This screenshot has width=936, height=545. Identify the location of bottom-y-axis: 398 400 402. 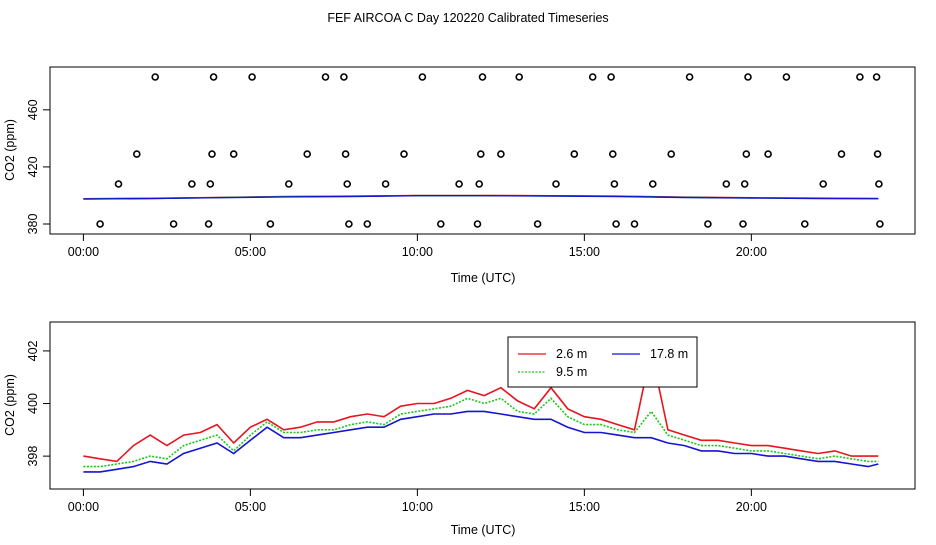
(38, 403).